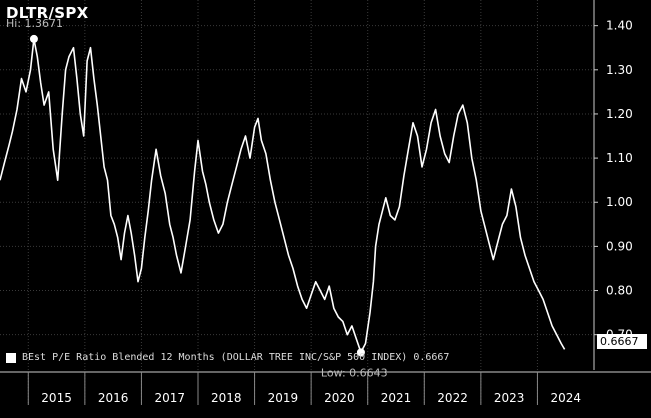 This screenshot has width=651, height=418. Describe the element at coordinates (339, 398) in the screenshot. I see `x-tick-label: 2020` at that location.